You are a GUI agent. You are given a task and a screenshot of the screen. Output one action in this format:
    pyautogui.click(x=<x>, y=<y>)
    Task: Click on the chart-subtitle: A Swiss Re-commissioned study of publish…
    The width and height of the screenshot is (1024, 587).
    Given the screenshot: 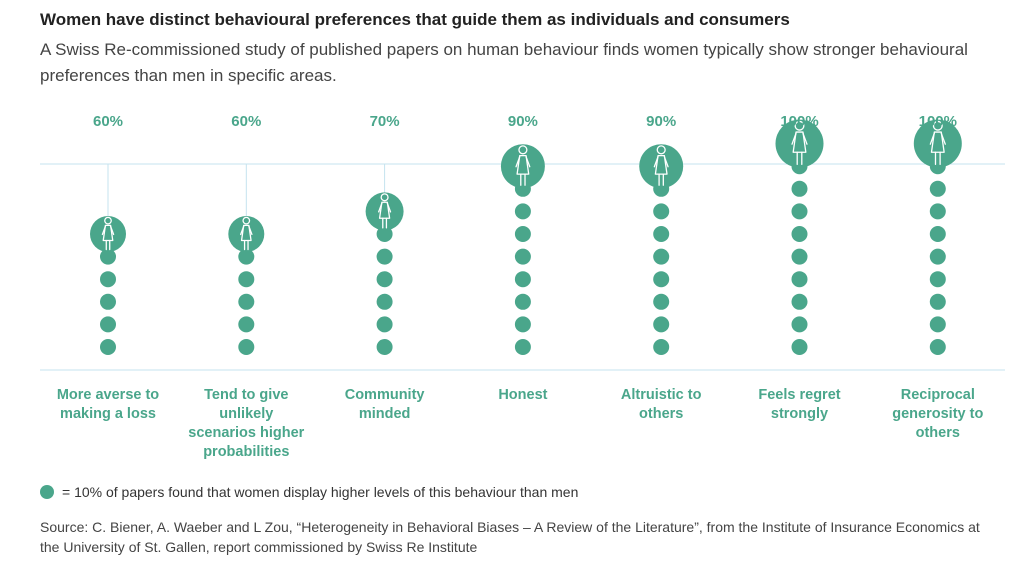 What is the action you would take?
    pyautogui.click(x=504, y=62)
    